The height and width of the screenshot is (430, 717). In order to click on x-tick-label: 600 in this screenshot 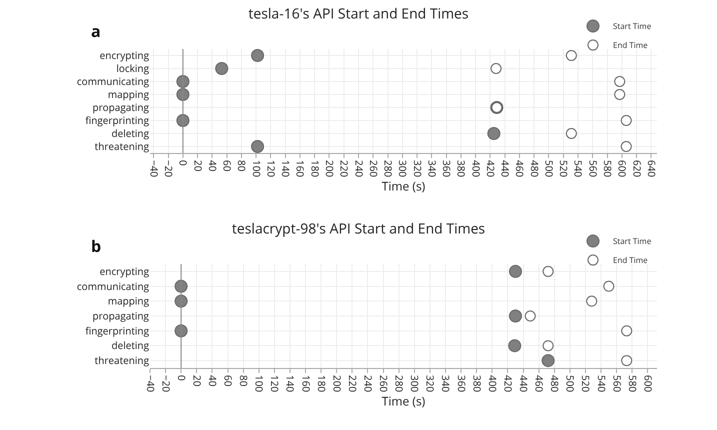, I will do `click(648, 383)`.